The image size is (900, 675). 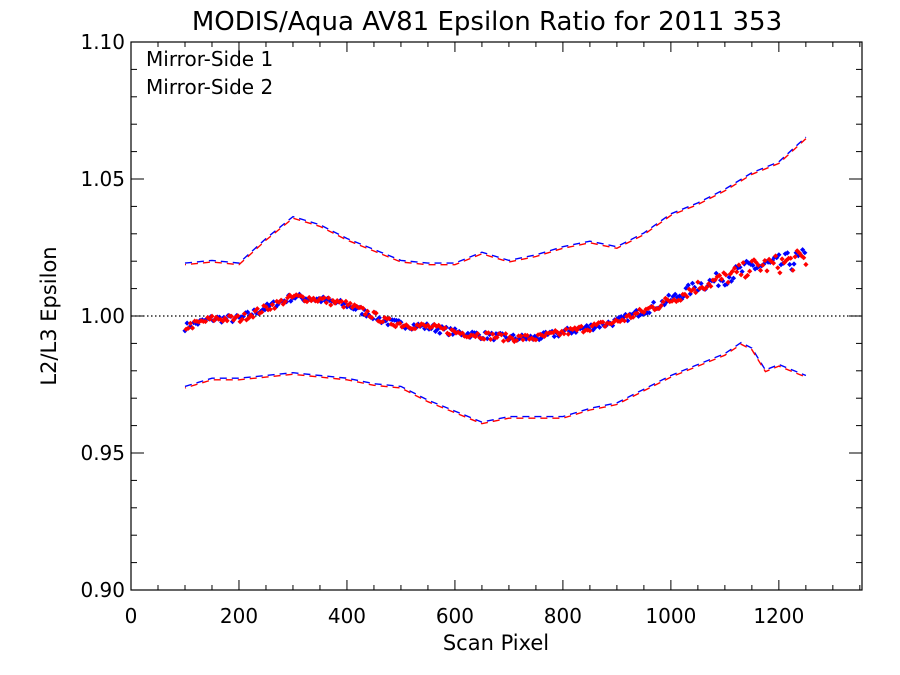 What do you see at coordinates (239, 616) in the screenshot?
I see `x-tick-label: 200` at bounding box center [239, 616].